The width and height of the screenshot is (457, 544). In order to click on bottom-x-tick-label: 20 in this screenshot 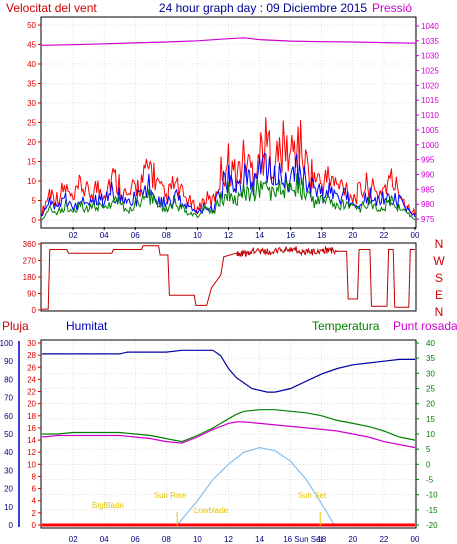, I will do `click(352, 539)`.